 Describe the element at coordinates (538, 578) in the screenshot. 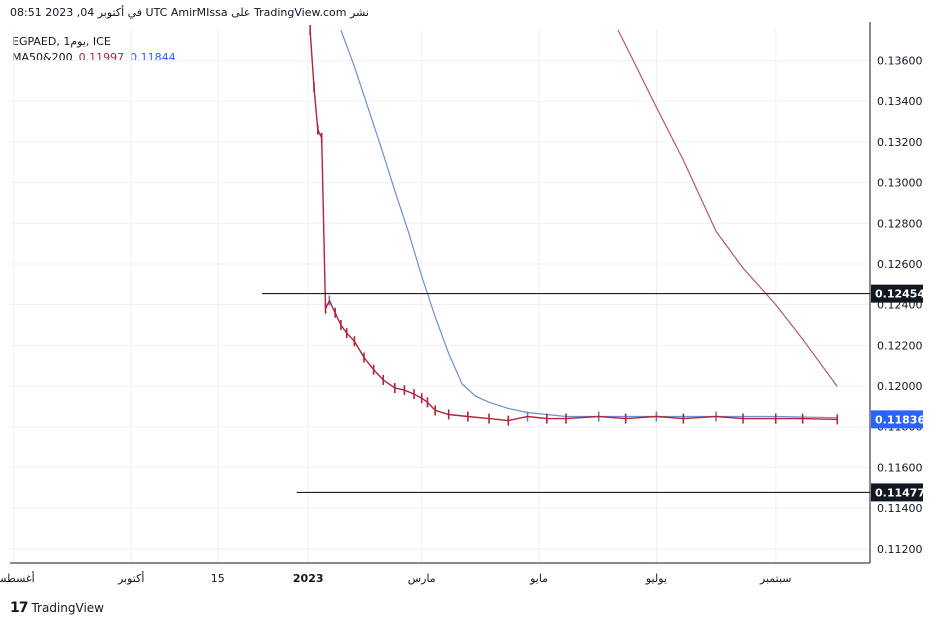

I see `x-tick-label: مايو` at that location.